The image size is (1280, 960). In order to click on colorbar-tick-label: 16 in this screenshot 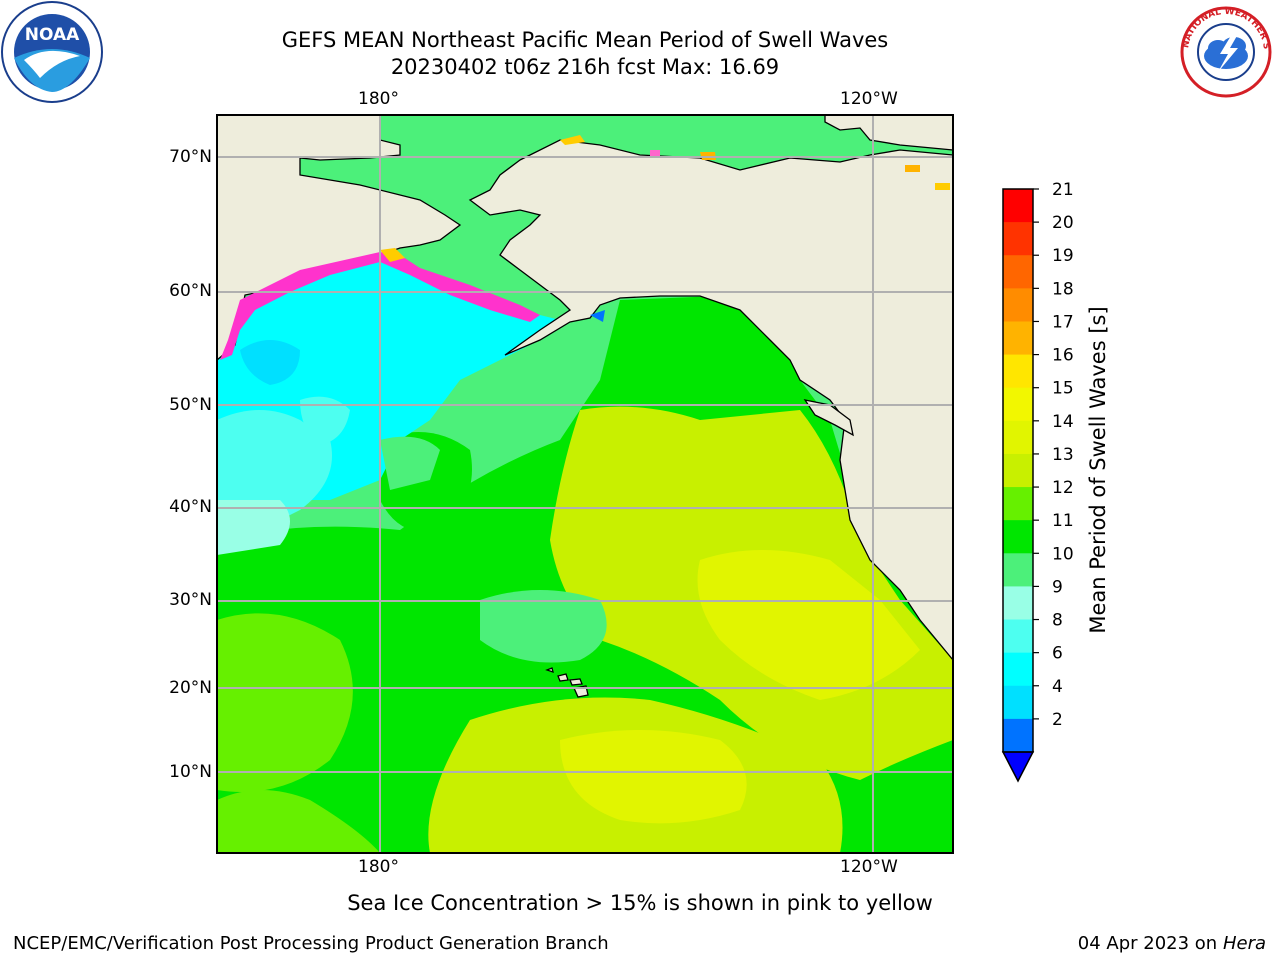, I will do `click(1063, 356)`.